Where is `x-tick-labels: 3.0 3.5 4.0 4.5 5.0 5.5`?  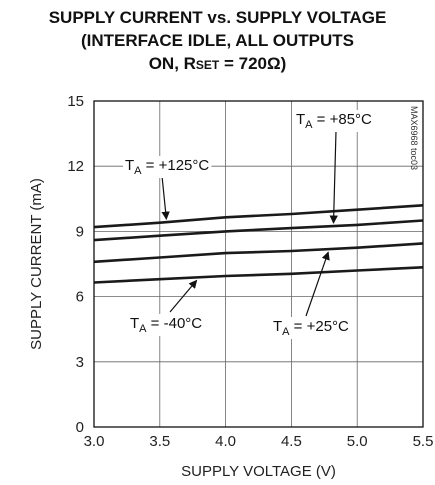
x-tick-labels: 3.0 3.5 4.0 4.5 5.0 5.5 is located at coordinates (259, 441).